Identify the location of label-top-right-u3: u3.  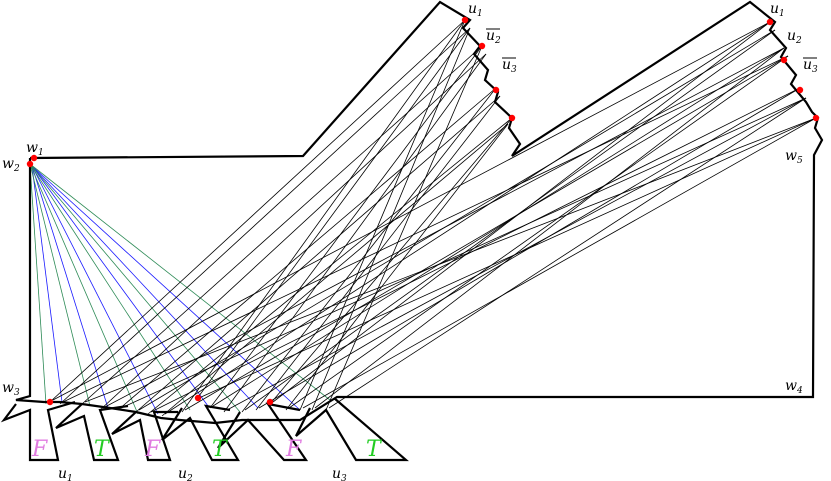
(810, 66).